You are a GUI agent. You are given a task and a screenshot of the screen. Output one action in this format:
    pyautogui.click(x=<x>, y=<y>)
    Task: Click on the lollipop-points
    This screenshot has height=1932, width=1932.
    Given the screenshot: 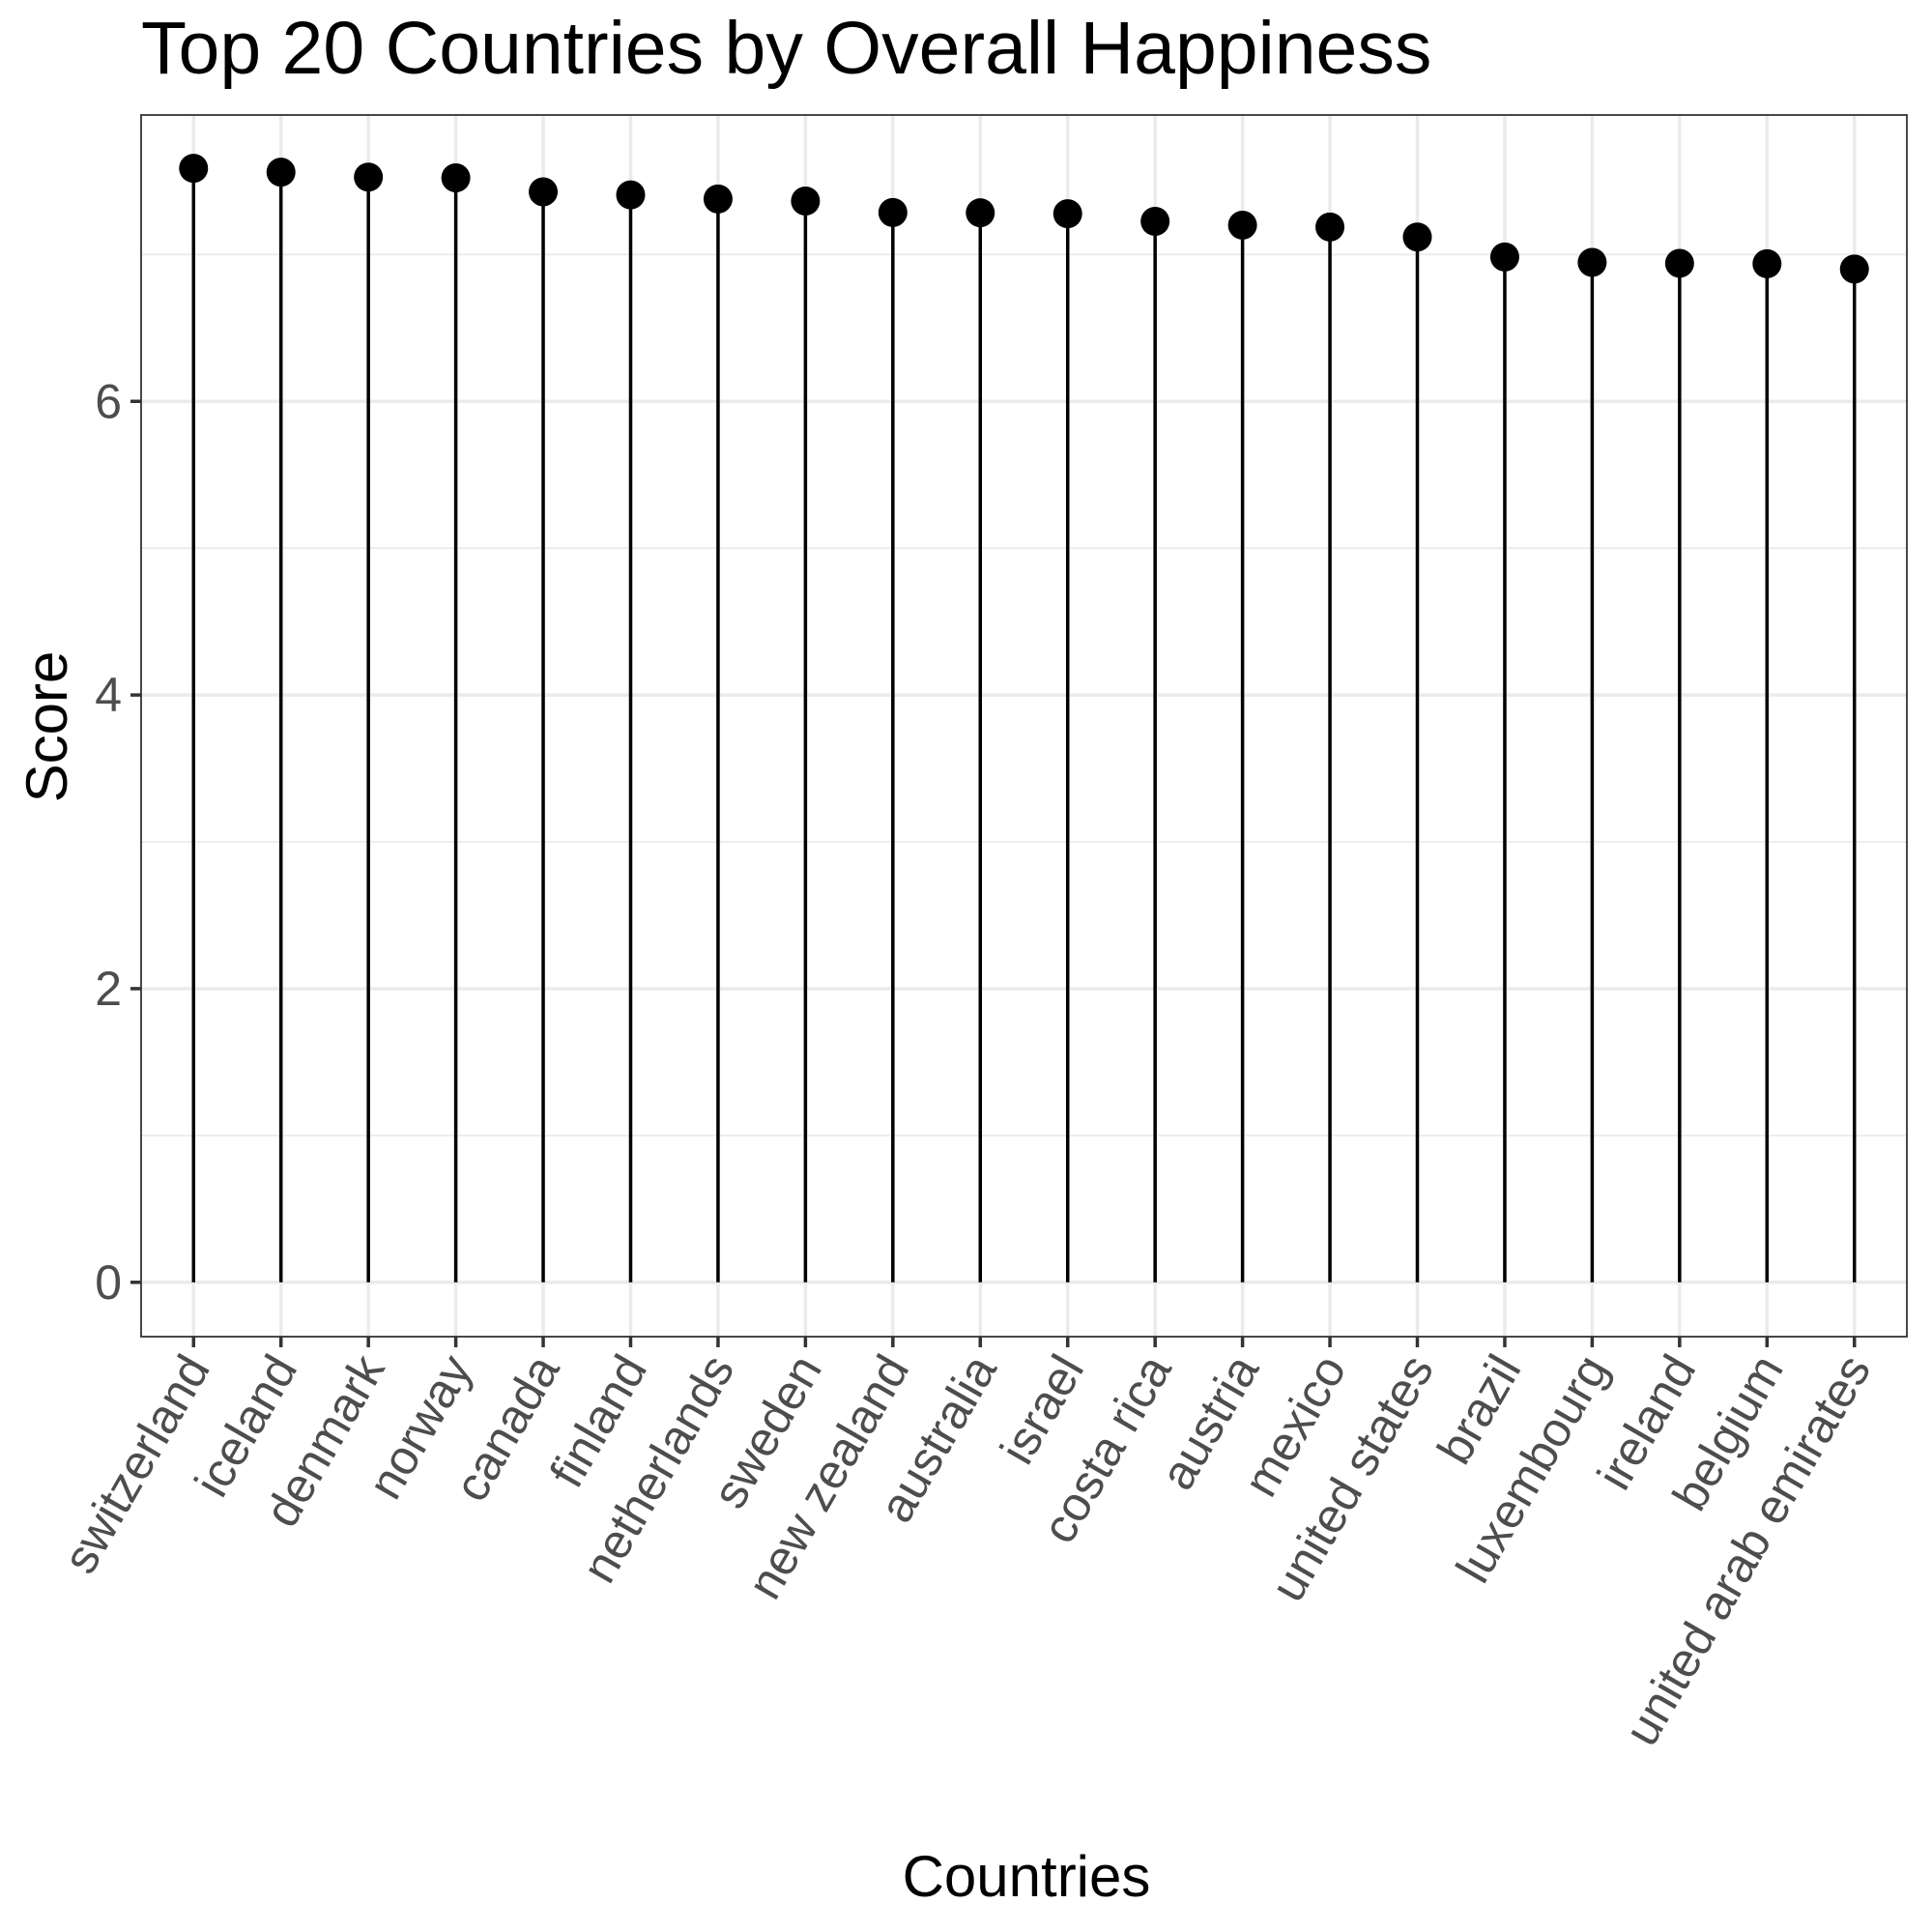 What is the action you would take?
    pyautogui.click(x=1024, y=219)
    